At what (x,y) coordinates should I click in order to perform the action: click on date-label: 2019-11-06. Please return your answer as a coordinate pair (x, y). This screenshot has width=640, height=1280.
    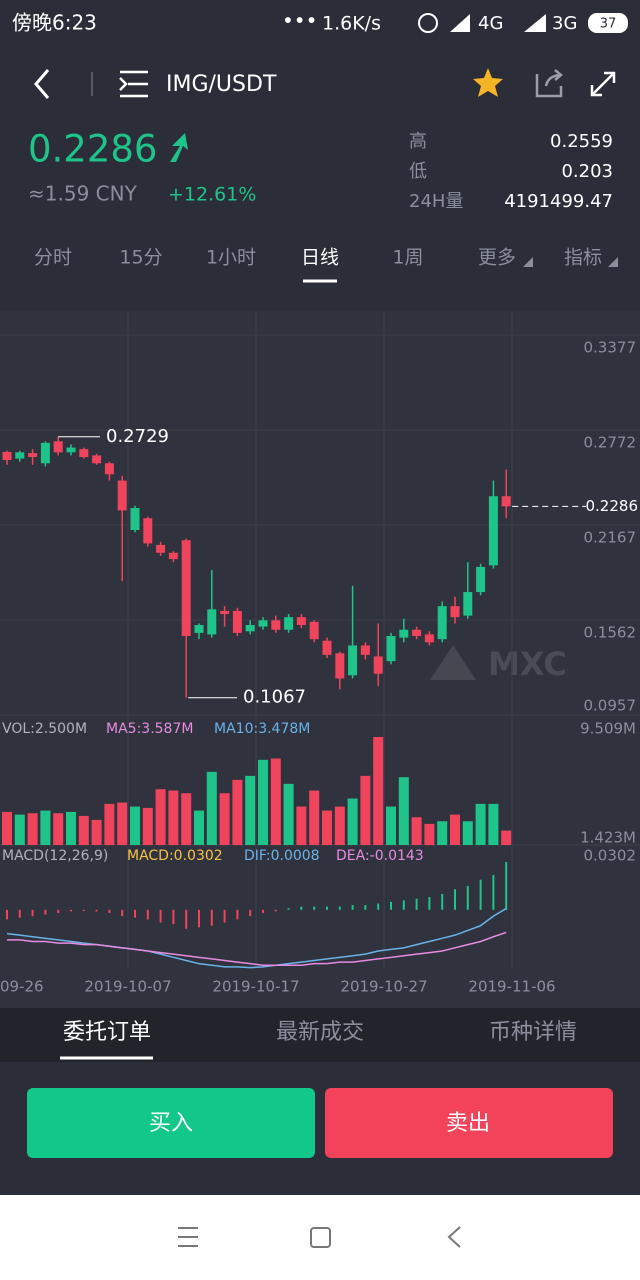
    Looking at the image, I should click on (511, 987).